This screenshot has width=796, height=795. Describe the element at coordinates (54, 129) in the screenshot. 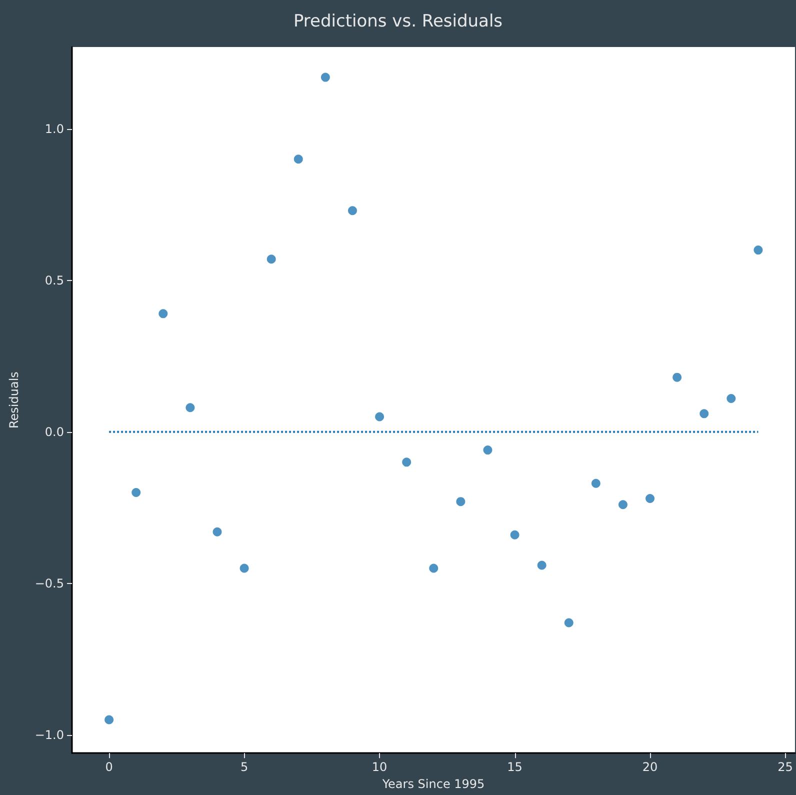

I see `y-tick-label: 1.0` at that location.